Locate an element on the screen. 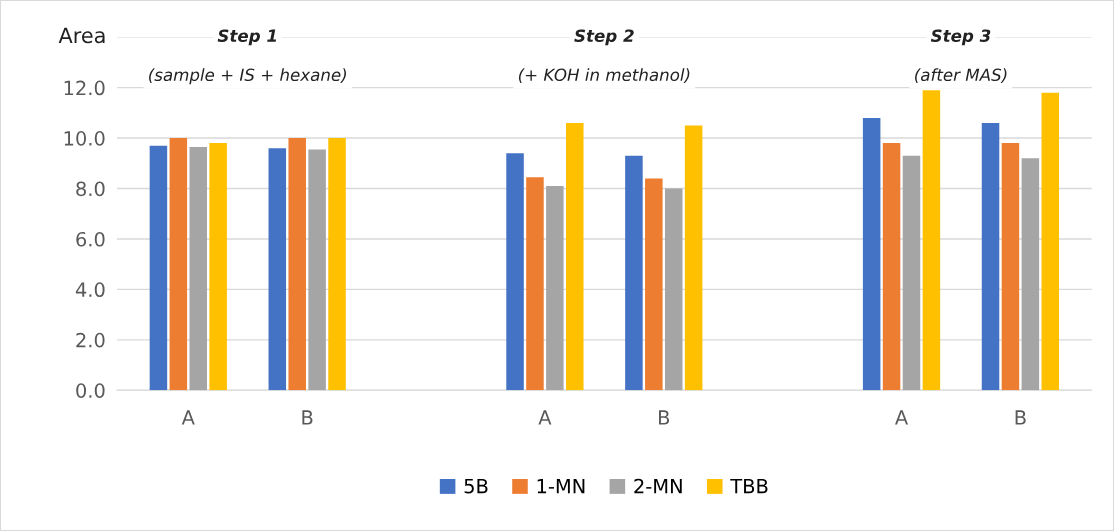 The image size is (1114, 531). y-tick-label: 2.0 is located at coordinates (90, 340).